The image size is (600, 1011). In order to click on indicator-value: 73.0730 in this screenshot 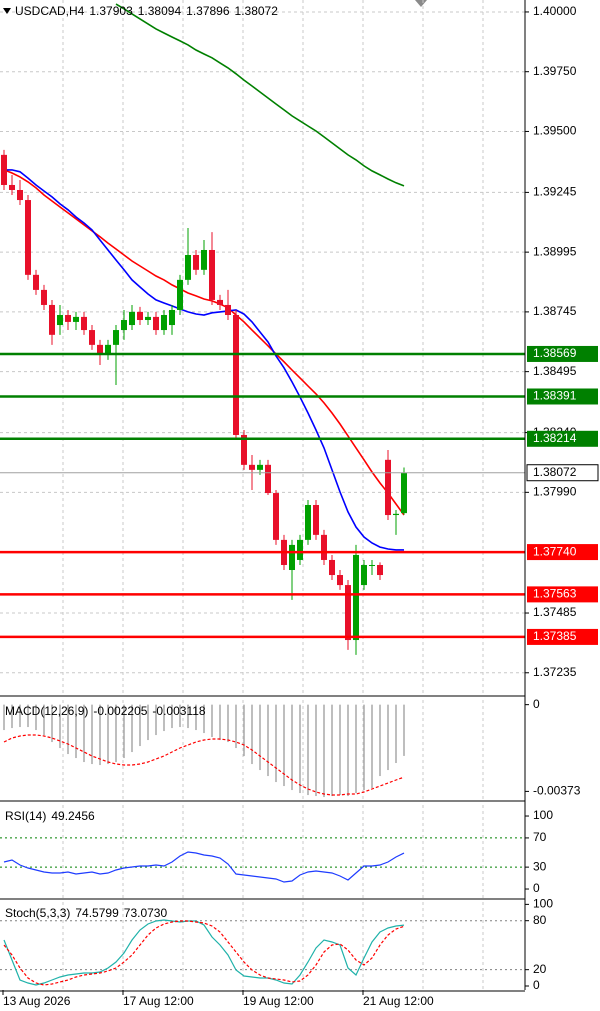, I will do `click(146, 913)`.